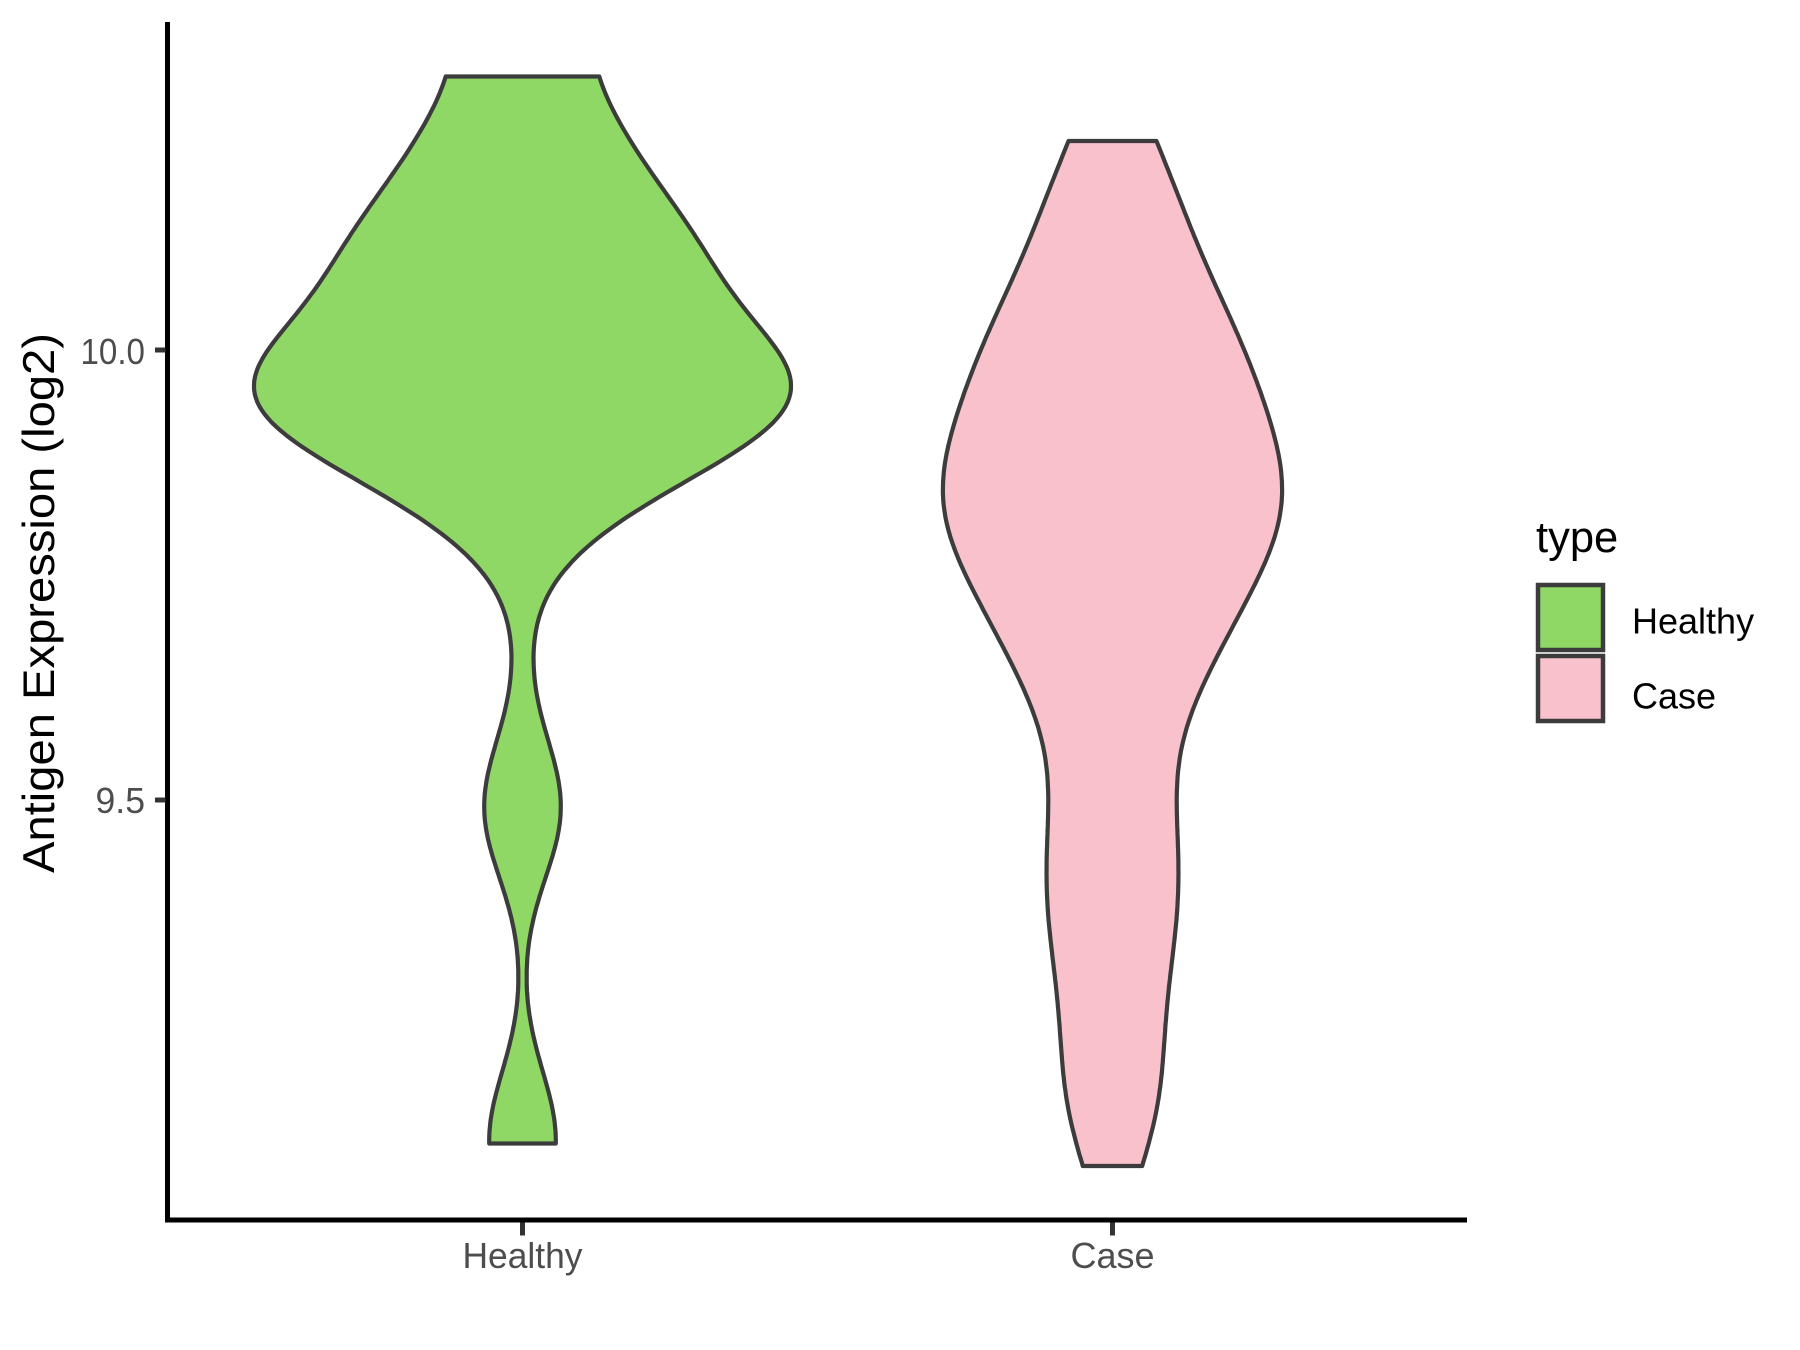  What do you see at coordinates (1577, 538) in the screenshot?
I see `svg-text: type` at bounding box center [1577, 538].